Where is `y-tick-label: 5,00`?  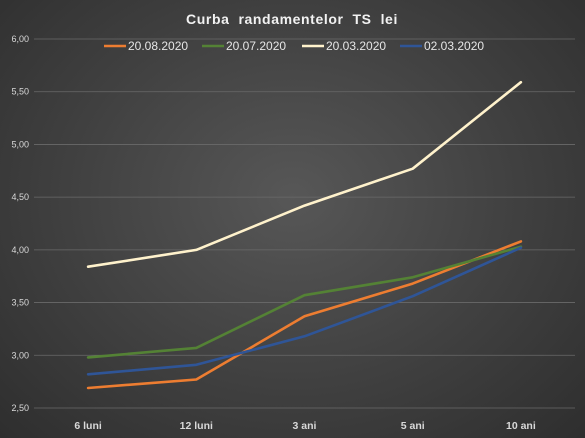
y-tick-label: 5,00 is located at coordinates (20, 144).